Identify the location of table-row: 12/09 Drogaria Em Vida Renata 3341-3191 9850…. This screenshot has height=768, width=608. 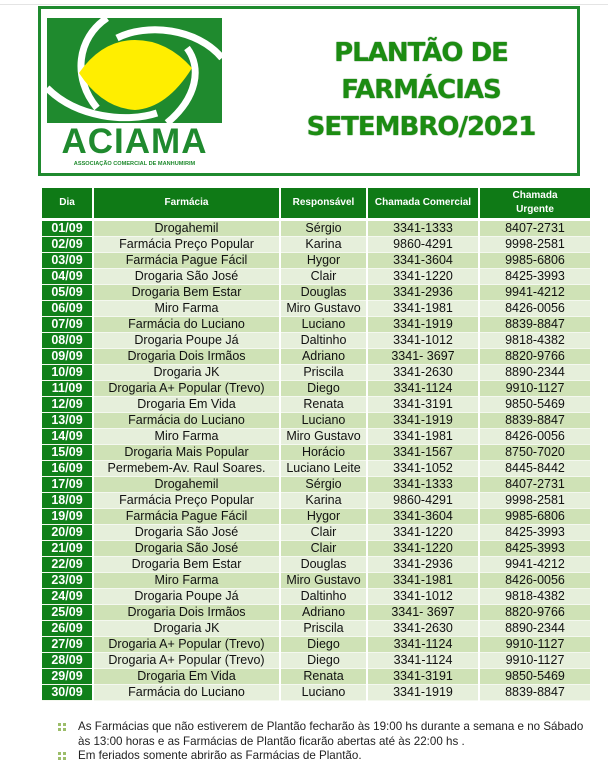
(316, 405).